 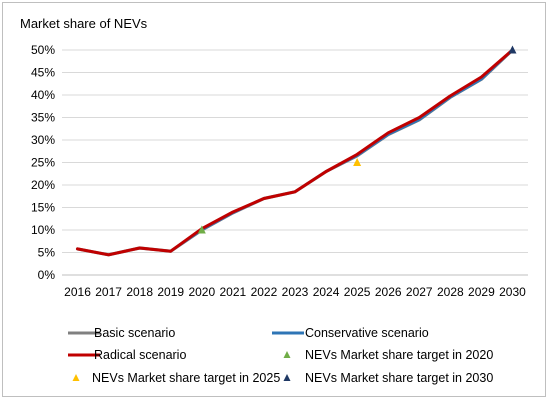 I want to click on x-tick-label: 2023, so click(x=295, y=292).